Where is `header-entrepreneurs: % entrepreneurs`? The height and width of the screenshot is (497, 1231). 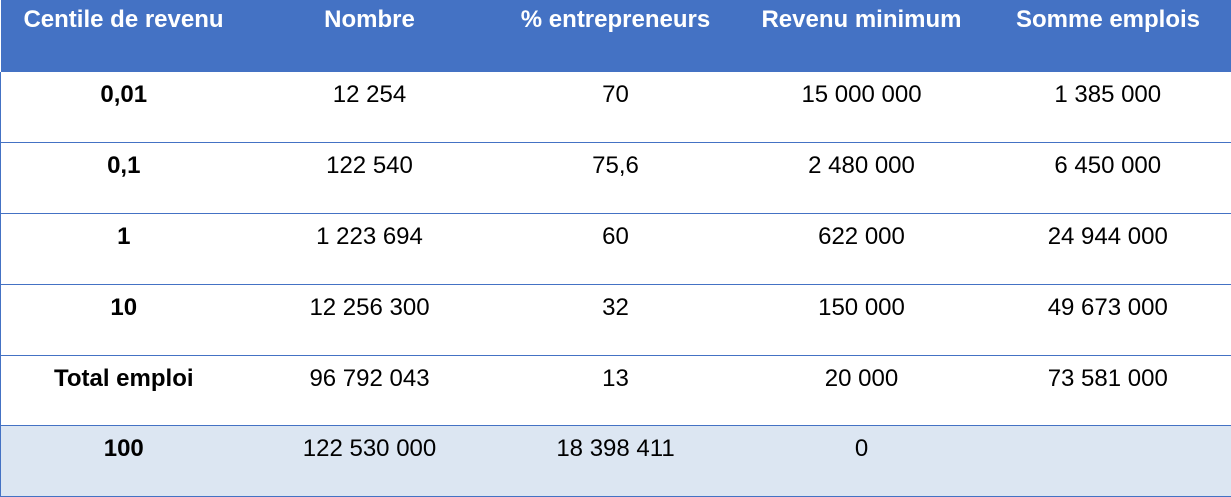 header-entrepreneurs: % entrepreneurs is located at coordinates (615, 36).